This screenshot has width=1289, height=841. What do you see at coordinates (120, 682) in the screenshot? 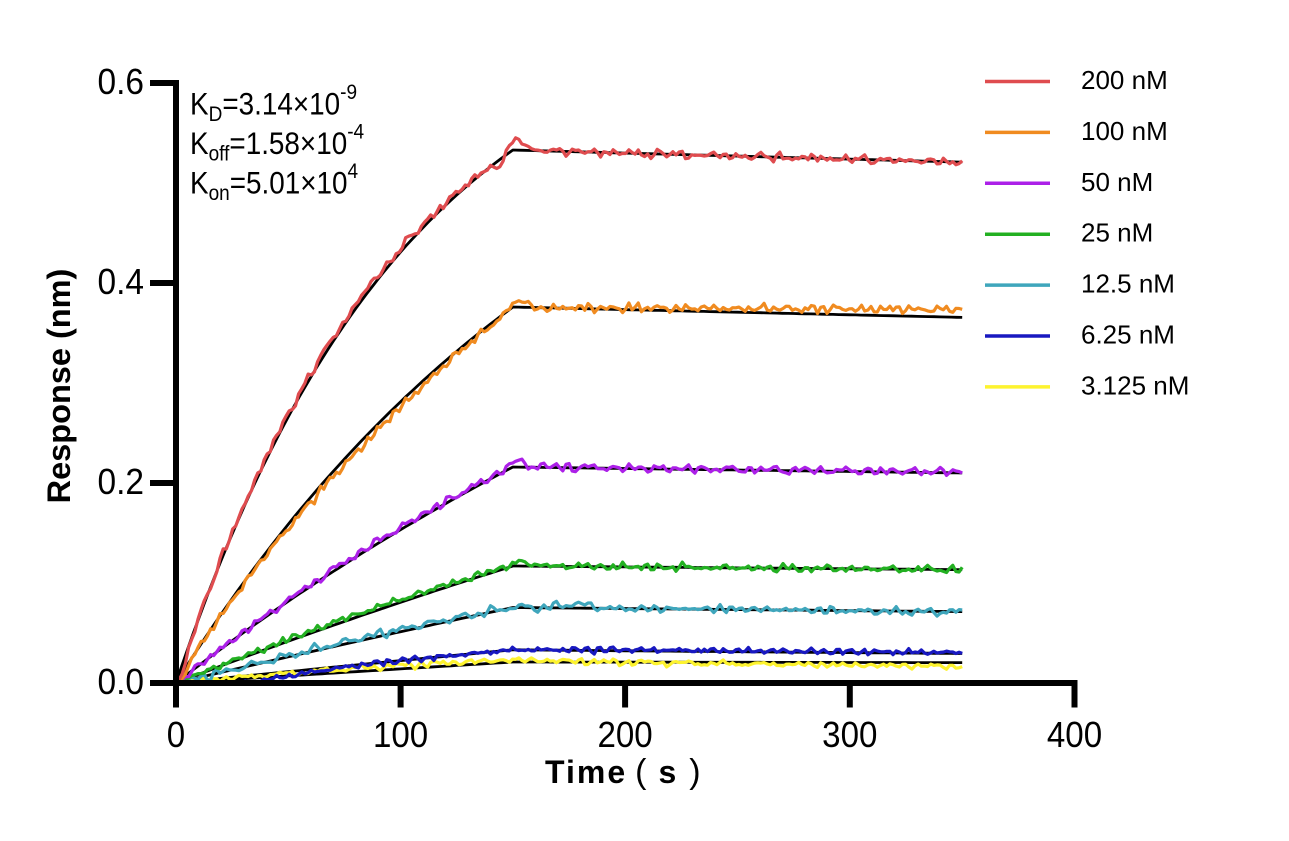
I see `svg-text: 0.0` at bounding box center [120, 682].